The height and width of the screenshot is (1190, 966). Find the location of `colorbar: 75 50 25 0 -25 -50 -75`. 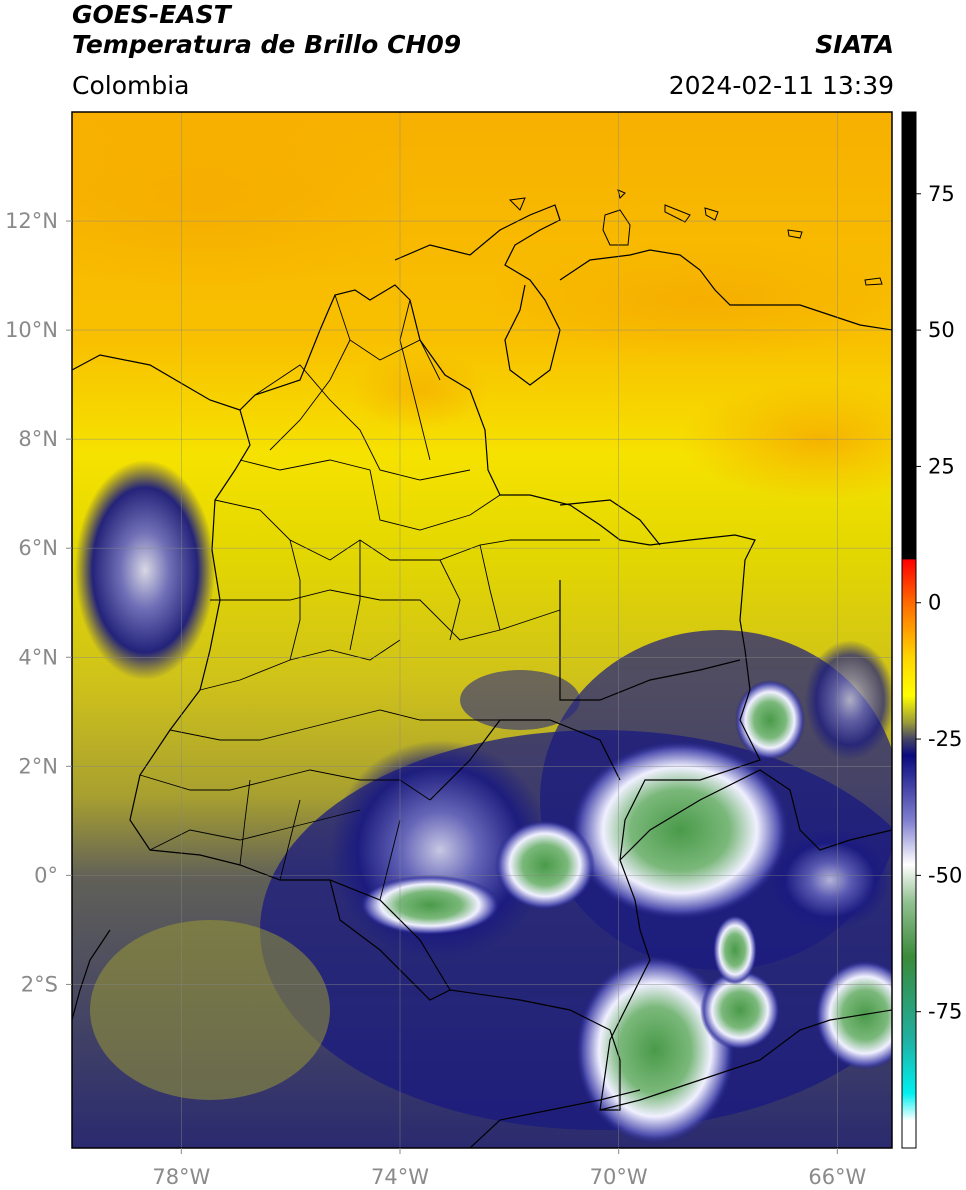

colorbar: 75 50 25 0 -25 -50 -75 is located at coordinates (931, 630).